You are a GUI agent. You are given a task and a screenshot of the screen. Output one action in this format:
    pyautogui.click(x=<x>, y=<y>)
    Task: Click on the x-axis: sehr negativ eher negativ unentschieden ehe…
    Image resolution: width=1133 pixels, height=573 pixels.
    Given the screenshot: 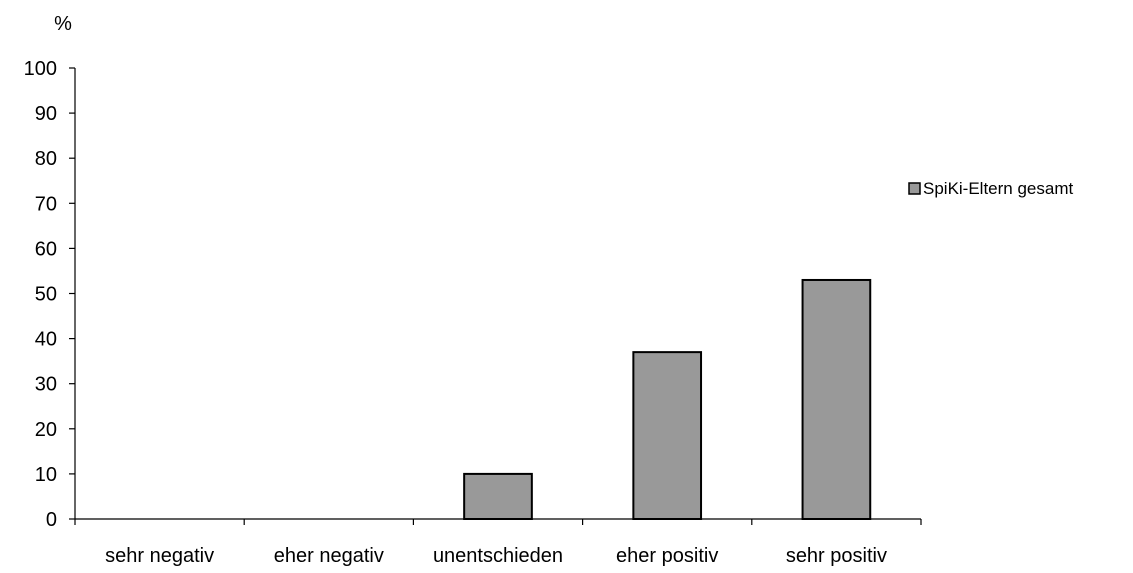 What is the action you would take?
    pyautogui.click(x=498, y=542)
    